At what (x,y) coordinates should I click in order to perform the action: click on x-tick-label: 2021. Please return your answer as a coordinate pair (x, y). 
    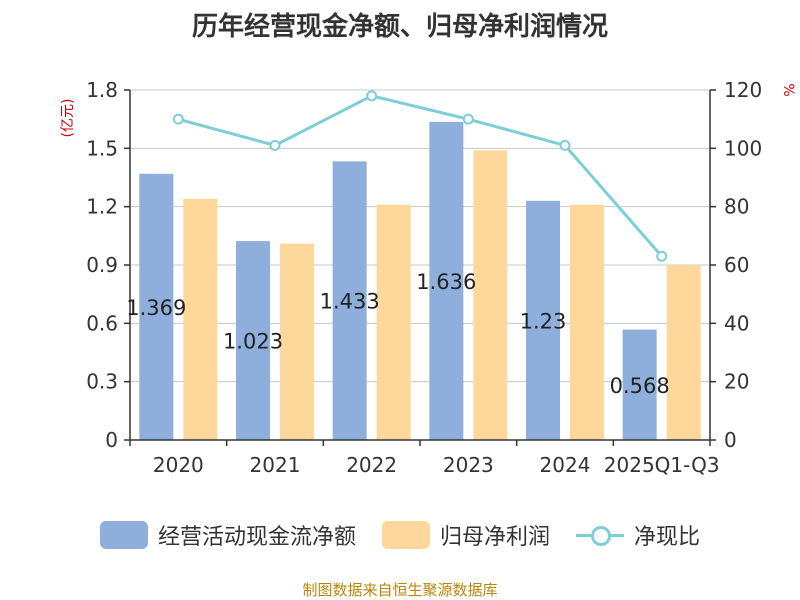
    Looking at the image, I should click on (275, 465).